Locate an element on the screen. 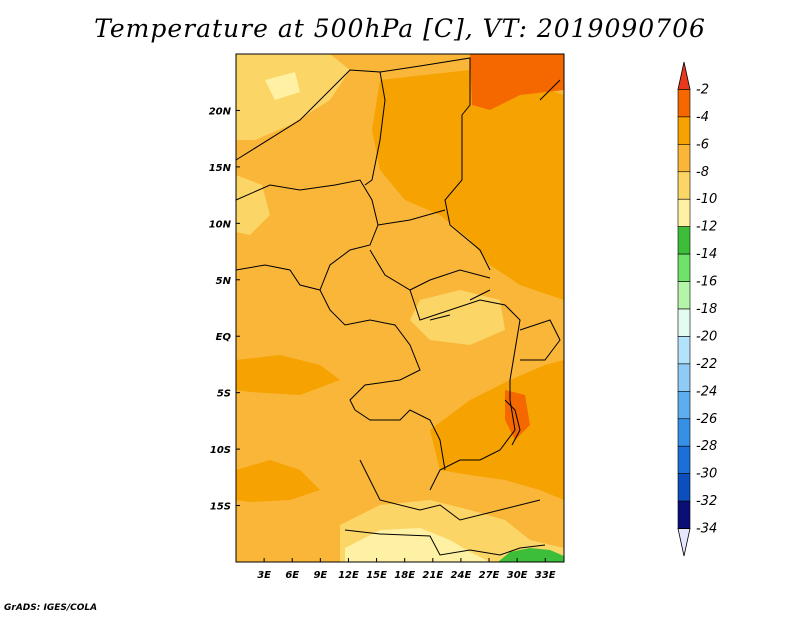 Image resolution: width=800 pixels, height=618 pixels. y-tick-label: 10S is located at coordinates (220, 450).